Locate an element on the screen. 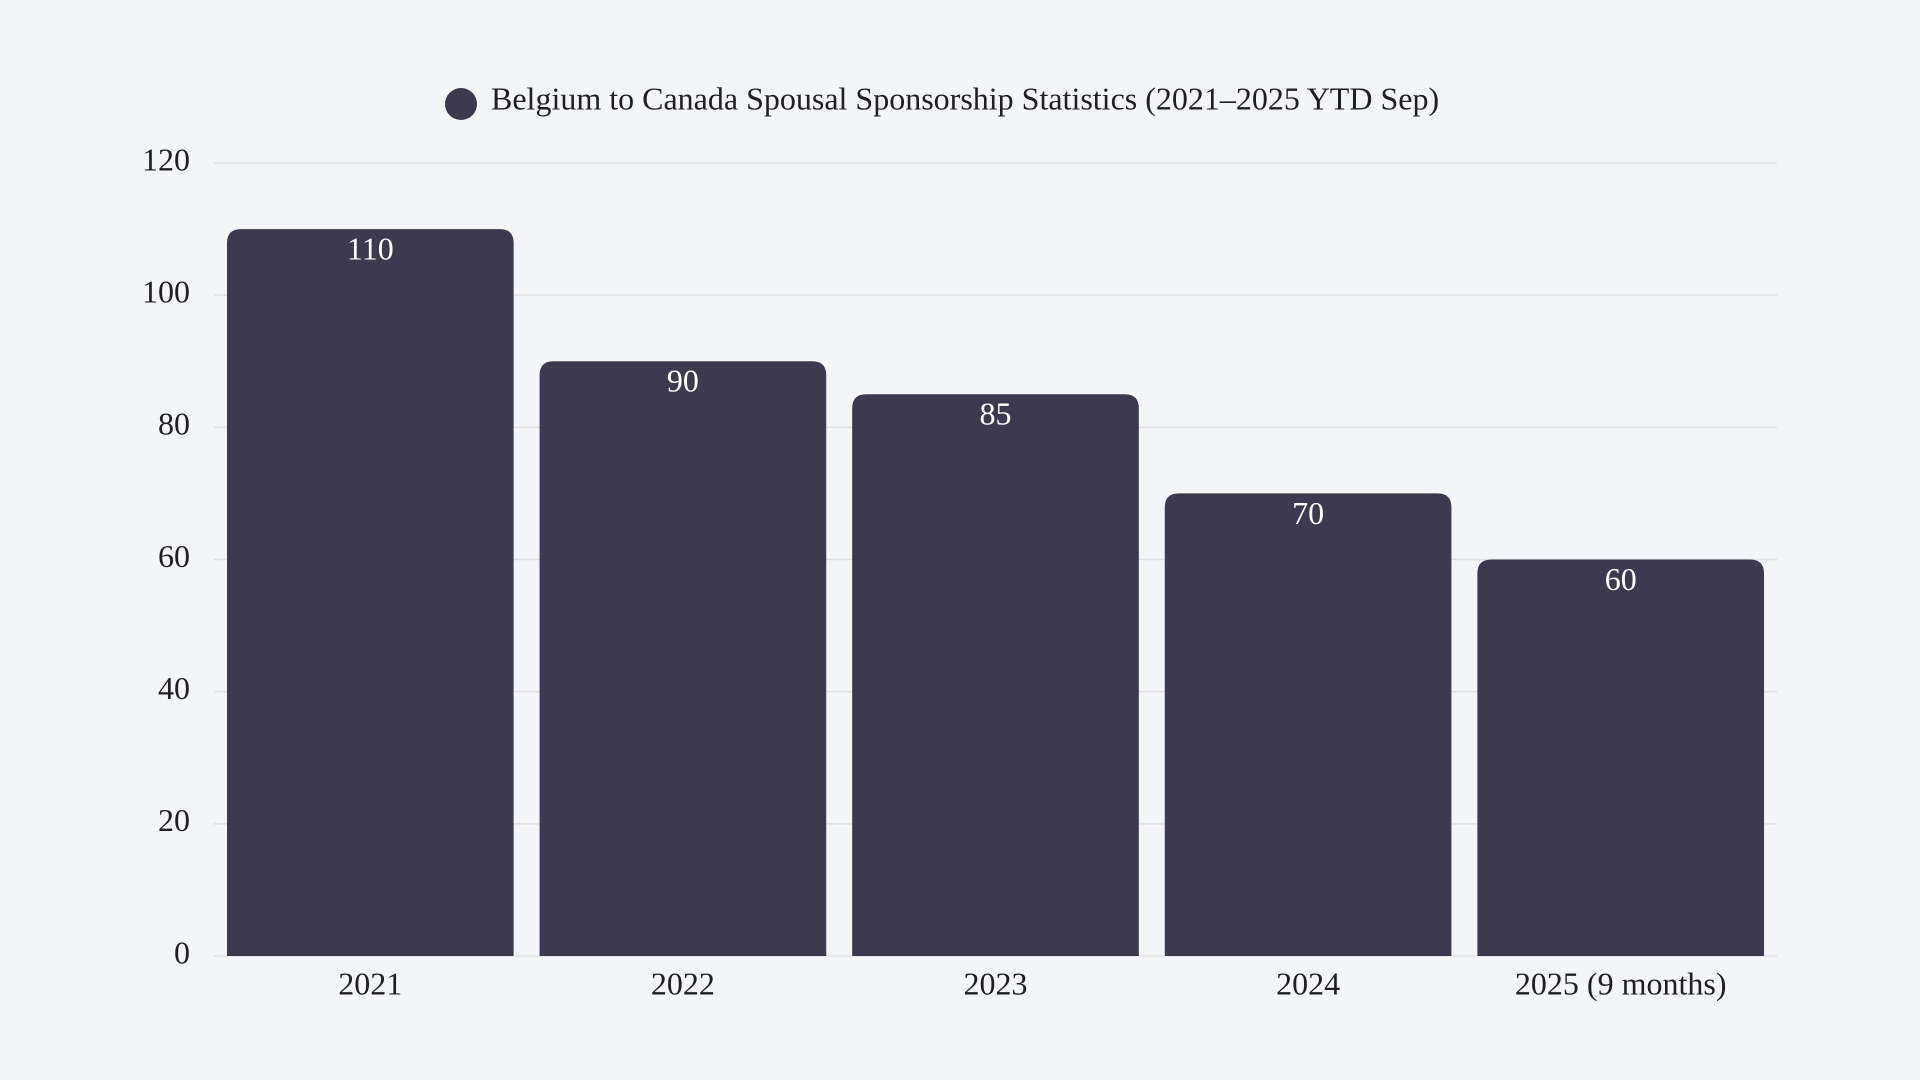 The image size is (1920, 1080). x-tick-label: 2024 is located at coordinates (1308, 983).